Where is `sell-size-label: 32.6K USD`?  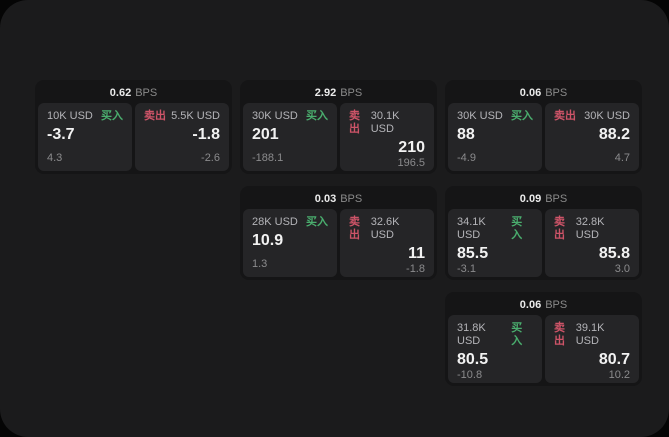
sell-size-label: 32.6K USD is located at coordinates (385, 228).